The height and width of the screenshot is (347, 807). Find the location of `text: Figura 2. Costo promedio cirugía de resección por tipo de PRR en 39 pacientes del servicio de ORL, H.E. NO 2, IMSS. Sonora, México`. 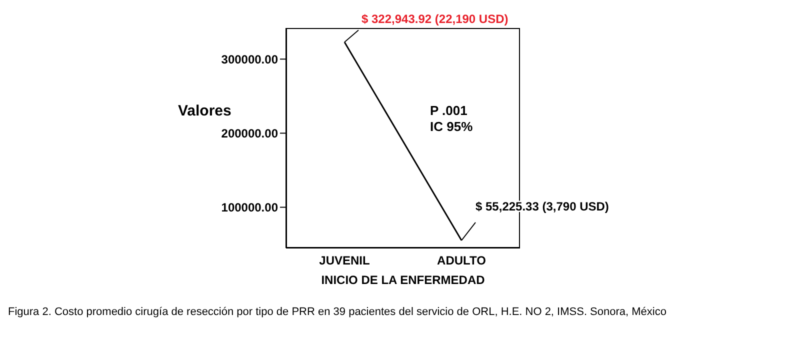

text: Figura 2. Costo promedio cirugía de resección por tipo de PRR en 39 pacientes del servicio de ORL, H.E. NO 2, IMSS. Sonora, México is located at coordinates (338, 312).